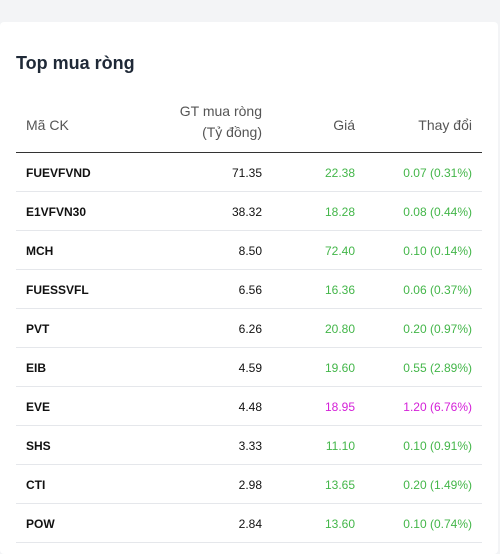  I want to click on net-buy-value: 6.26, so click(250, 329).